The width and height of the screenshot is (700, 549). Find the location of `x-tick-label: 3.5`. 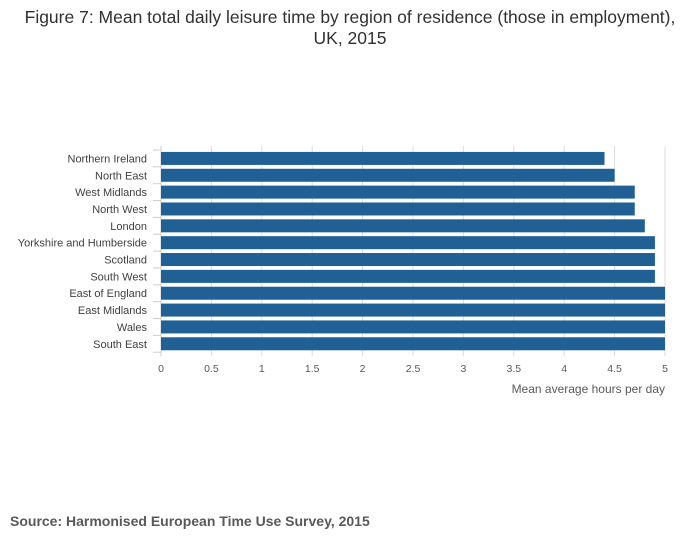

x-tick-label: 3.5 is located at coordinates (513, 369).